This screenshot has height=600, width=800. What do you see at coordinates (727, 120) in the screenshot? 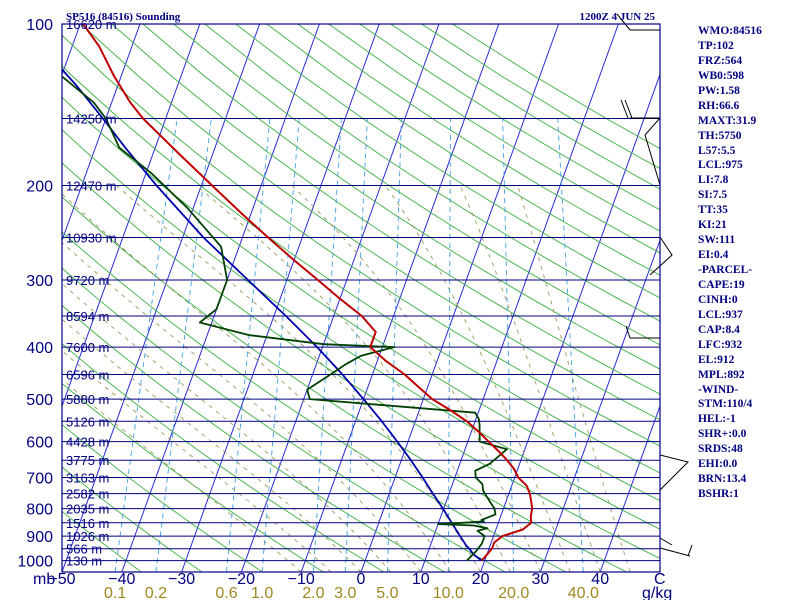
I see `index-value: MAXT:31.9` at bounding box center [727, 120].